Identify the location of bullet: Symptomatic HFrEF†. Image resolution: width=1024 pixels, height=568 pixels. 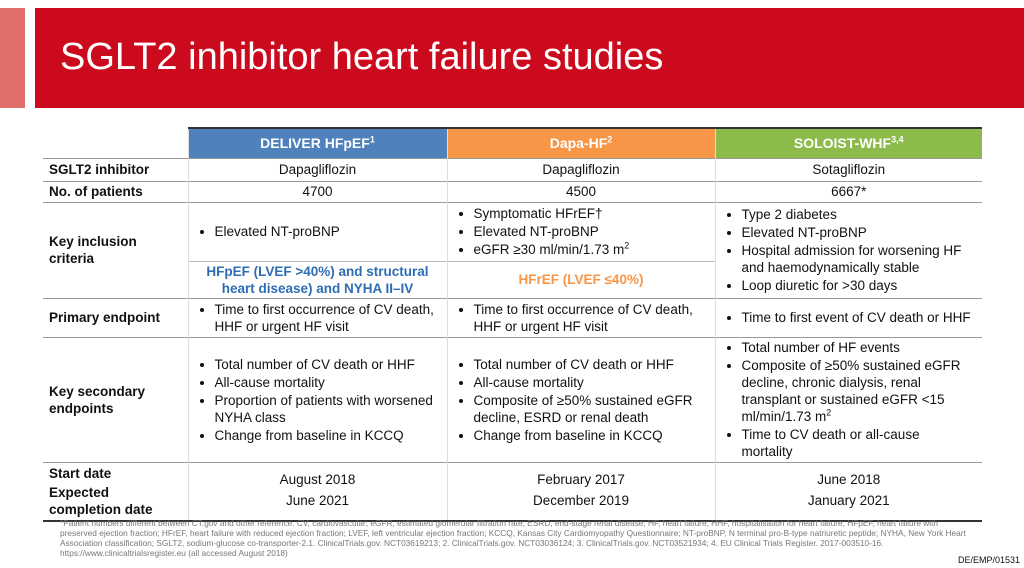
(590, 213).